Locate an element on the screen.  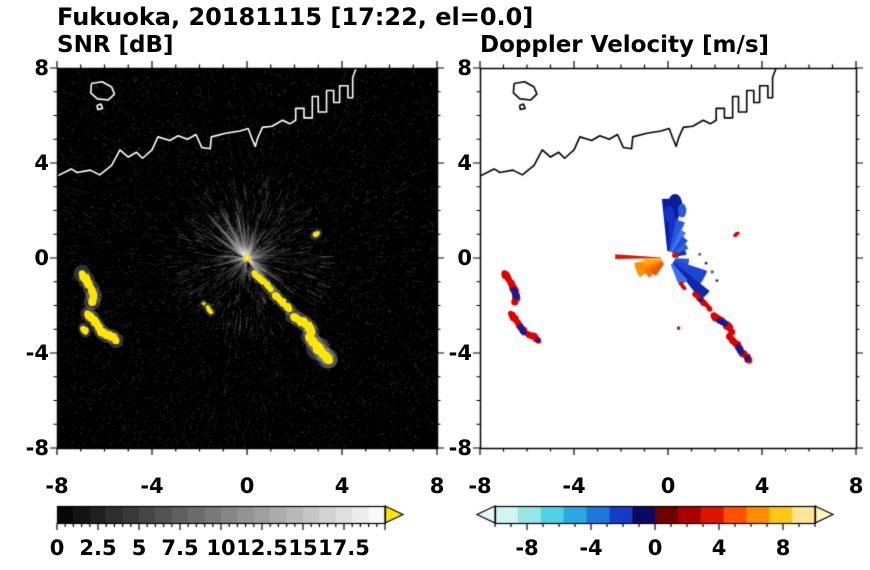
tick-label: 7.5 is located at coordinates (180, 548).